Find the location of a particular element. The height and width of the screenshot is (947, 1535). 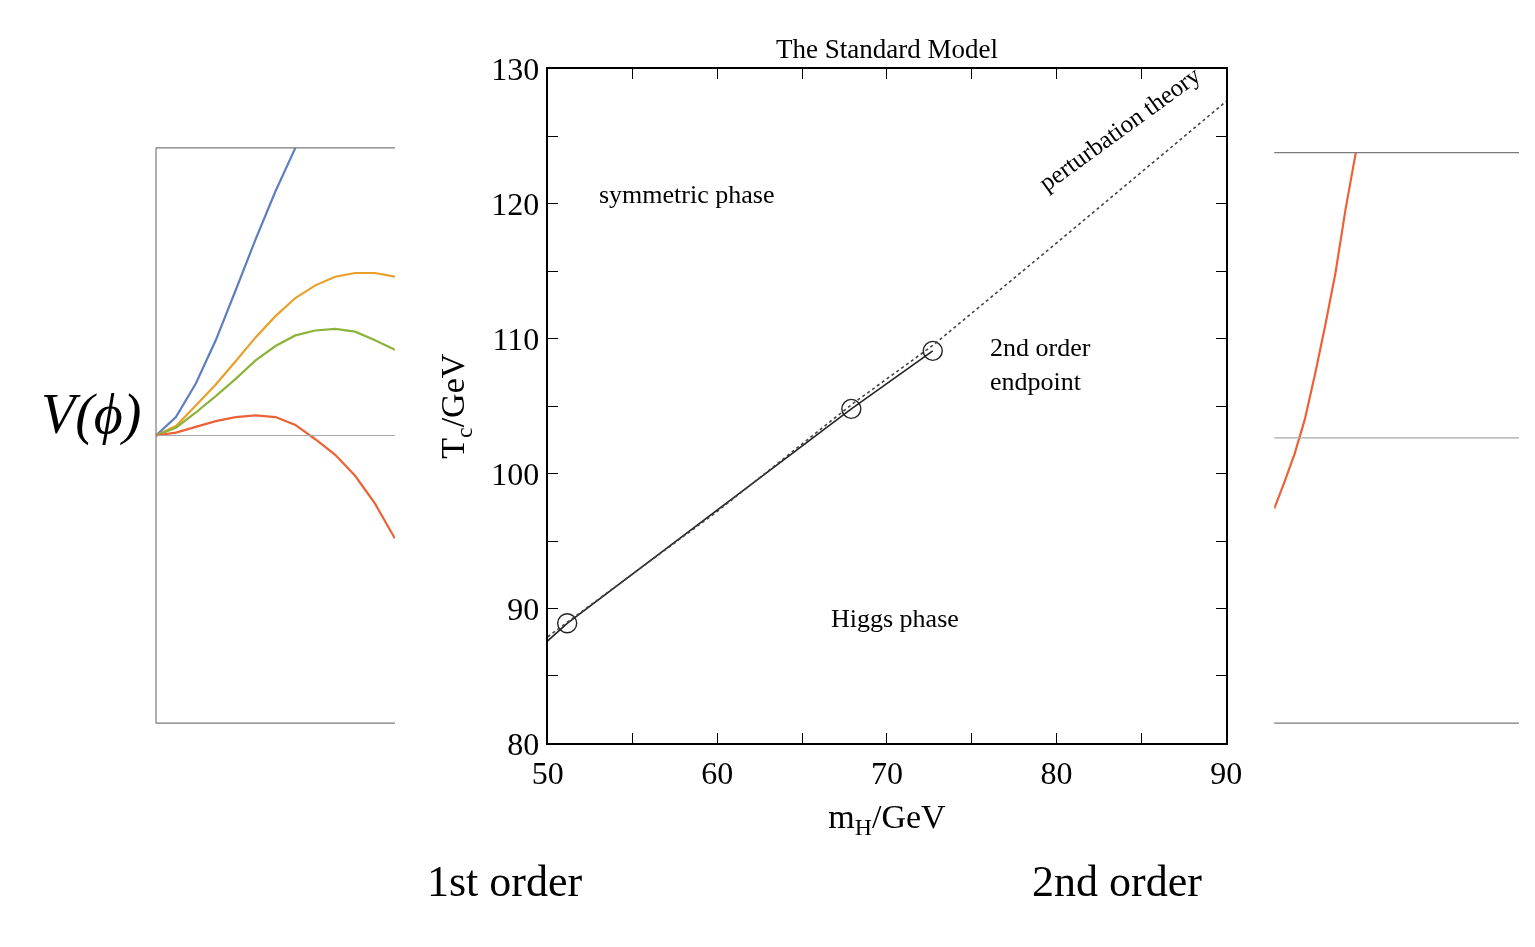

chart-title: The Standard Model is located at coordinates (887, 49).